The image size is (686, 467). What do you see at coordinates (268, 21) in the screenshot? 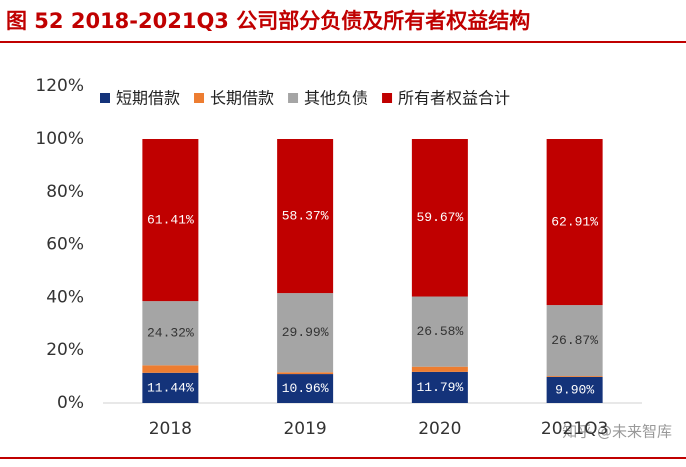
I see `chart-title: 图 52 2018-2021Q3 公司部分负债及所有者权益结构` at bounding box center [268, 21].